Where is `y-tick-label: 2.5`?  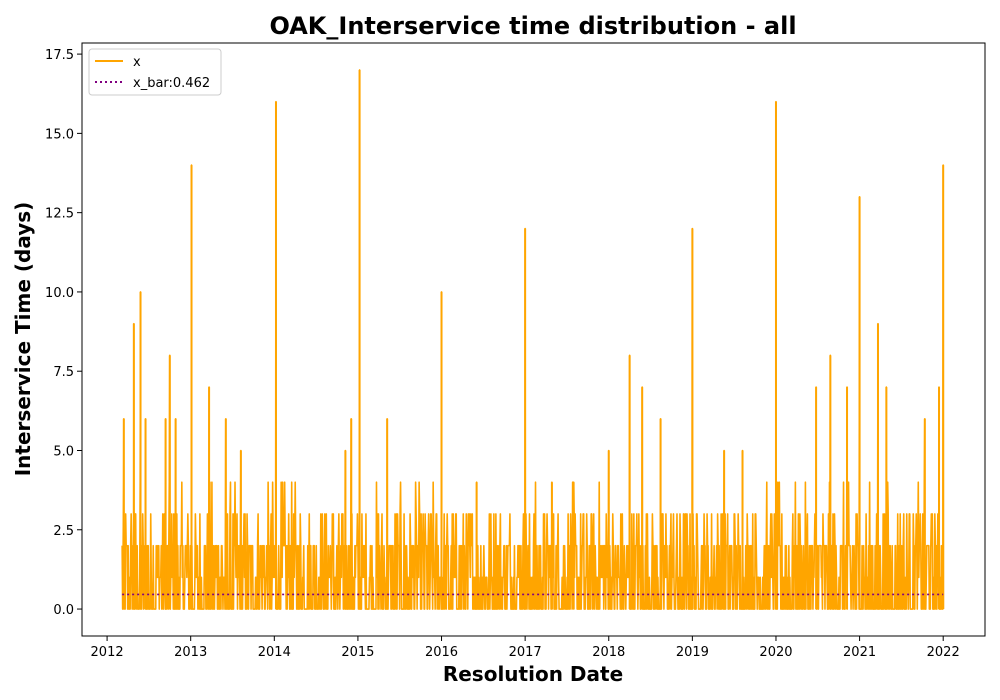 y-tick-label: 2.5 is located at coordinates (63, 531).